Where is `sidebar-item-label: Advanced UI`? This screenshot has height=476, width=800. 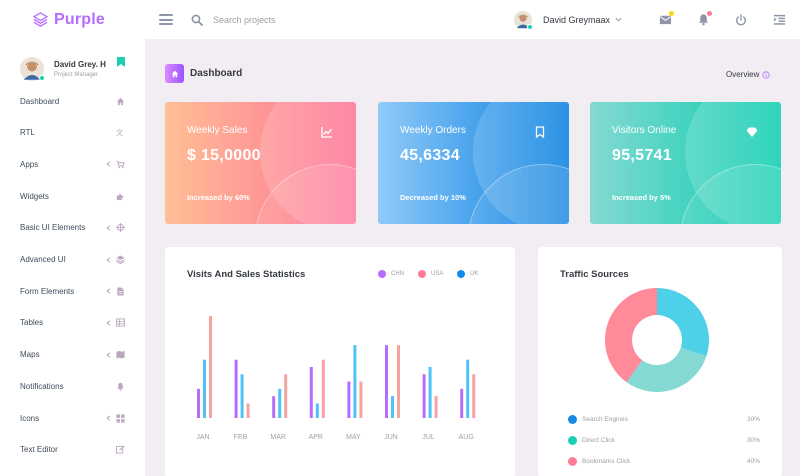
sidebar-item-label: Advanced UI is located at coordinates (43, 259).